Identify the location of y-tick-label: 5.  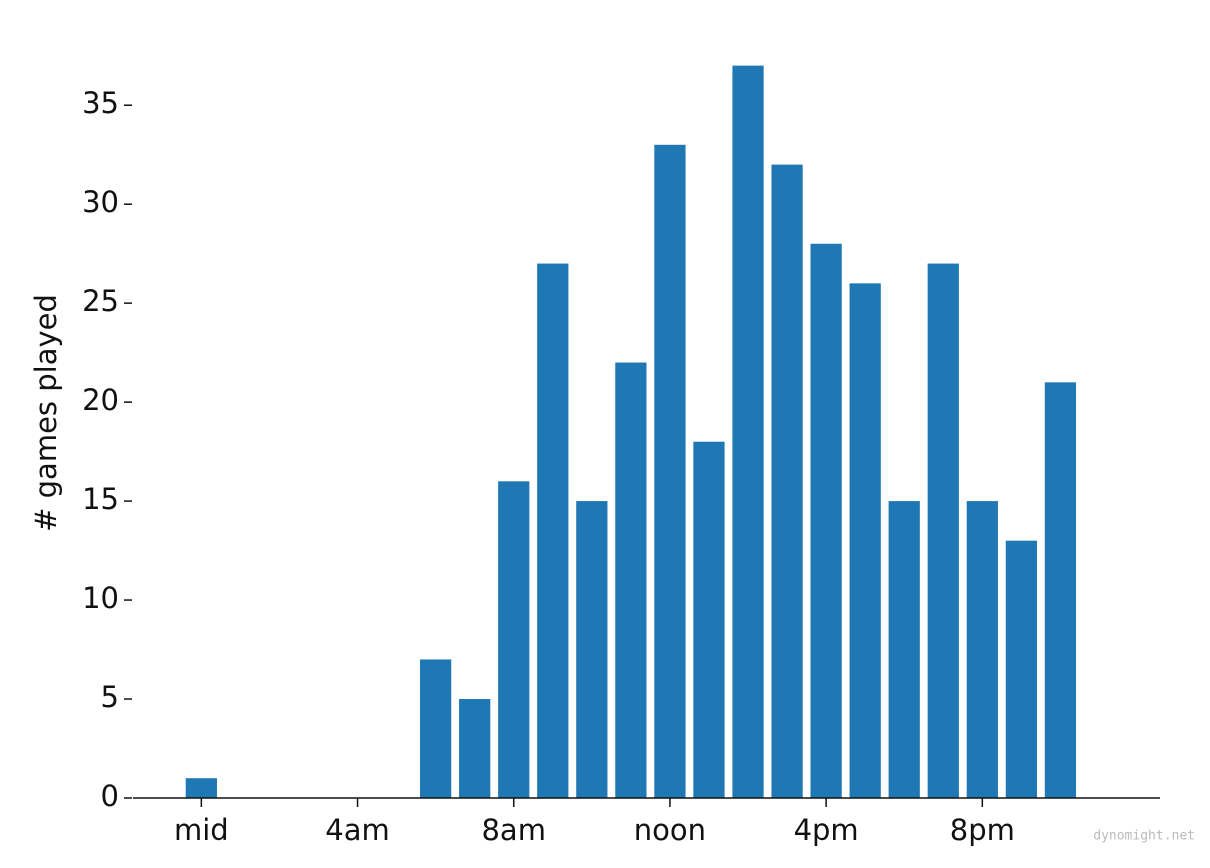
(110, 697).